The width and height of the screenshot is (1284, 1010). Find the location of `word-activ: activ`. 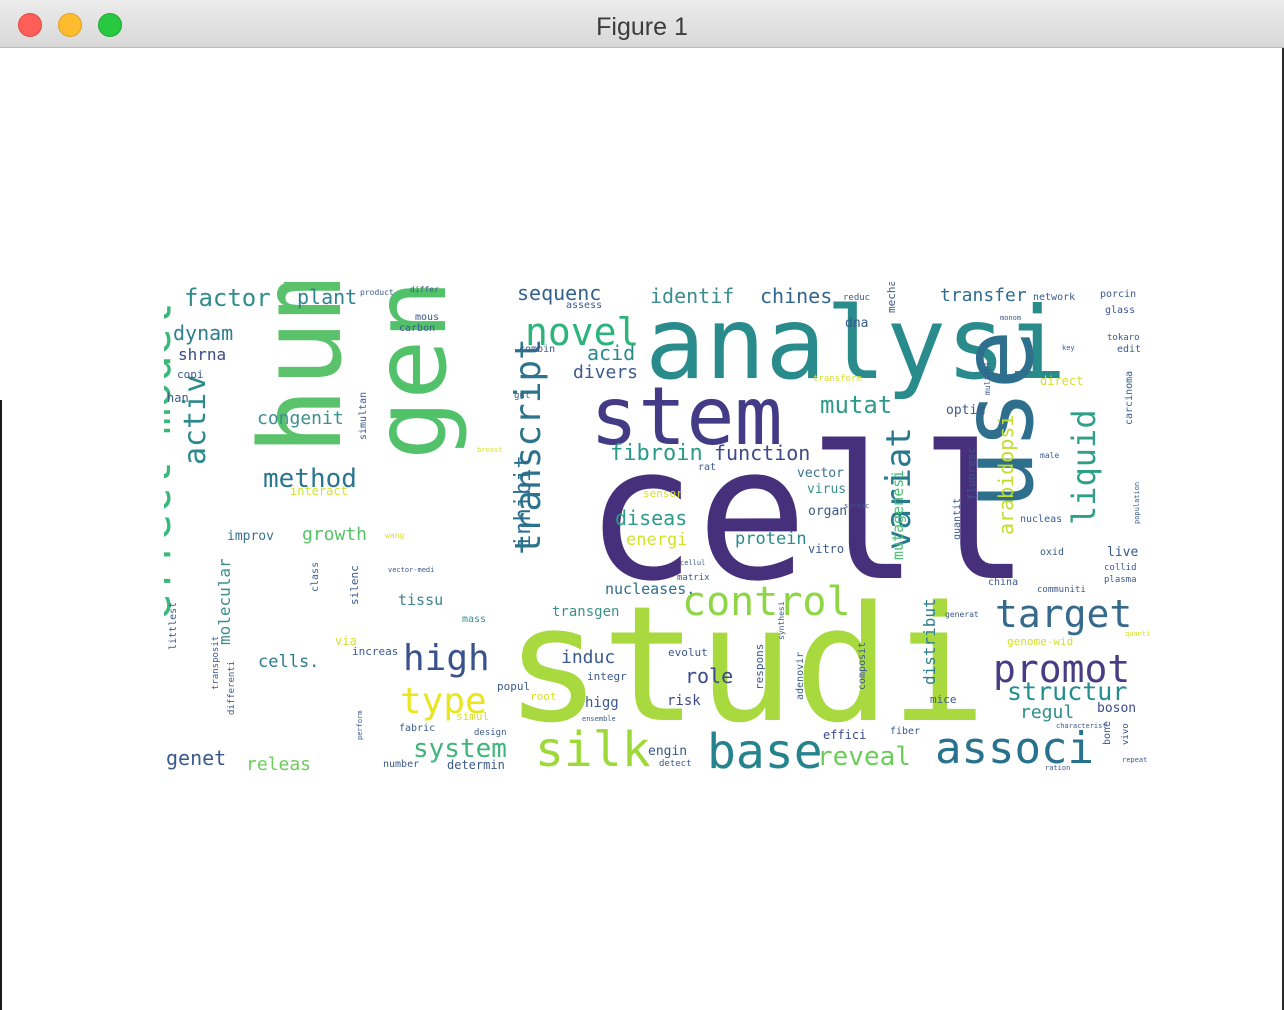

word-activ: activ is located at coordinates (195, 420).